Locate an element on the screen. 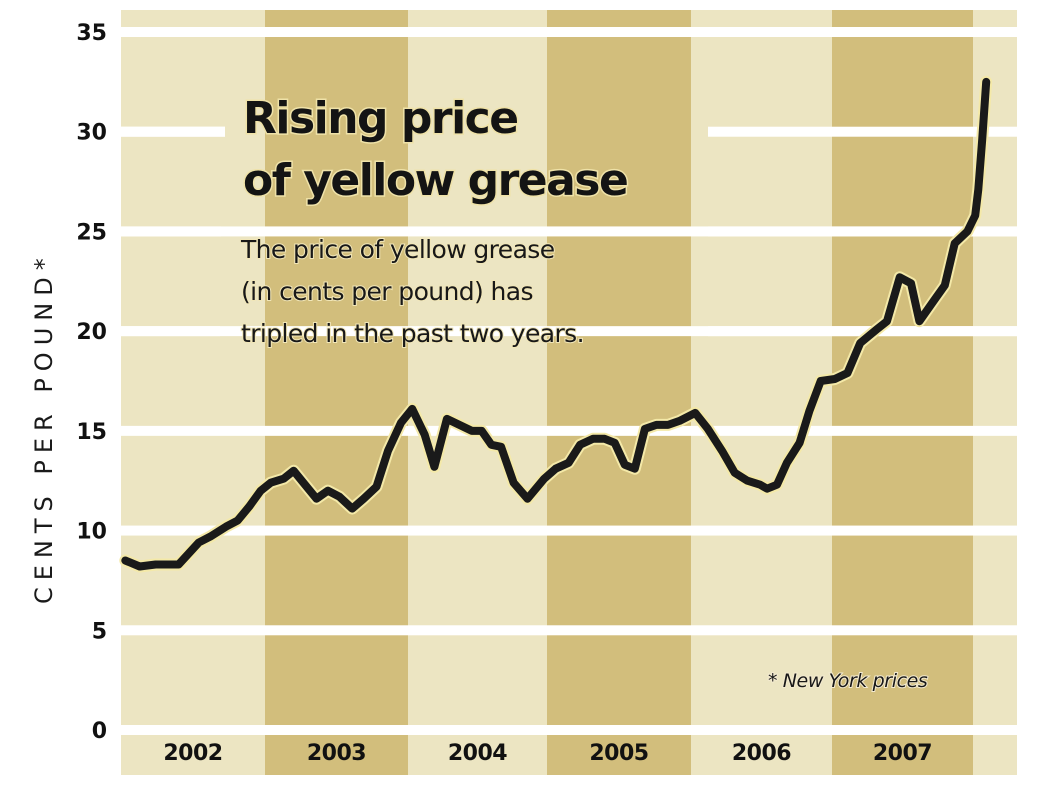 The height and width of the screenshot is (800, 1040). x-axis-ticks: 2002 2003 2004 2005 2006 2007 is located at coordinates (547, 753).